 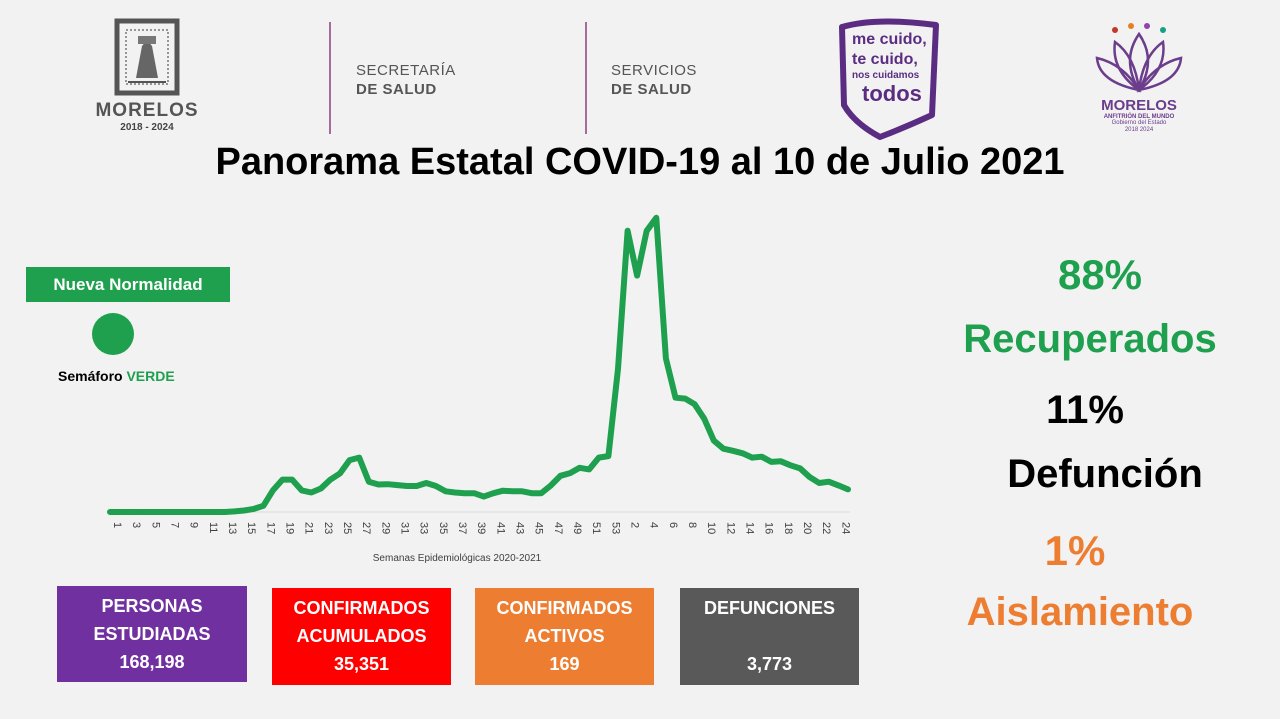 I want to click on card-personas-estudiadas: PERSONAS ESTUDIADAS 168,198, so click(x=152, y=634).